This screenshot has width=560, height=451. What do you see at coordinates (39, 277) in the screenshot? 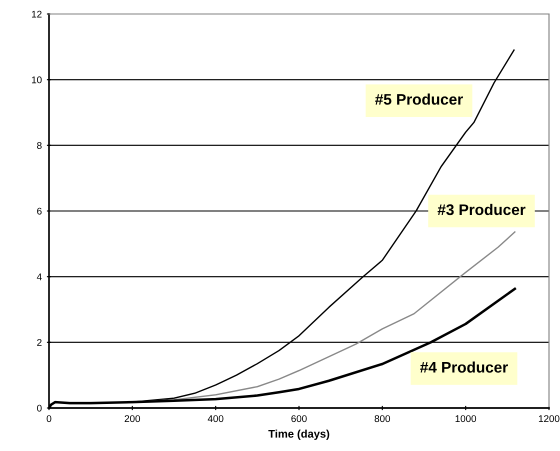
I see `y-tick-label: 4` at bounding box center [39, 277].